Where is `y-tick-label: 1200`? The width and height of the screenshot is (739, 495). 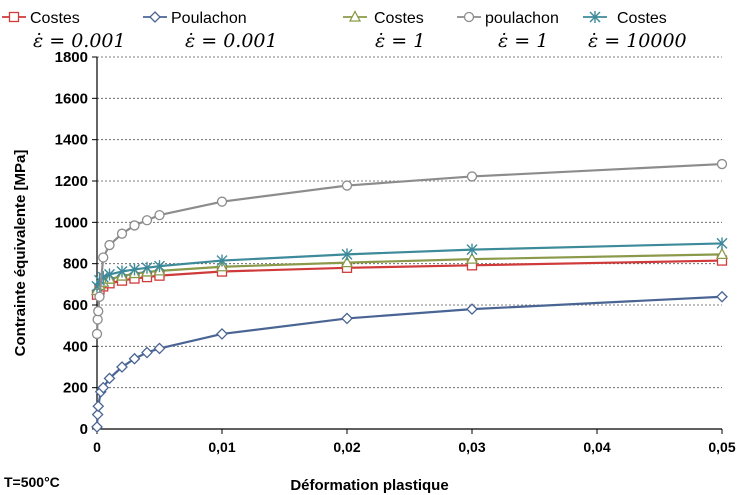
y-tick-label: 1200 is located at coordinates (71, 181).